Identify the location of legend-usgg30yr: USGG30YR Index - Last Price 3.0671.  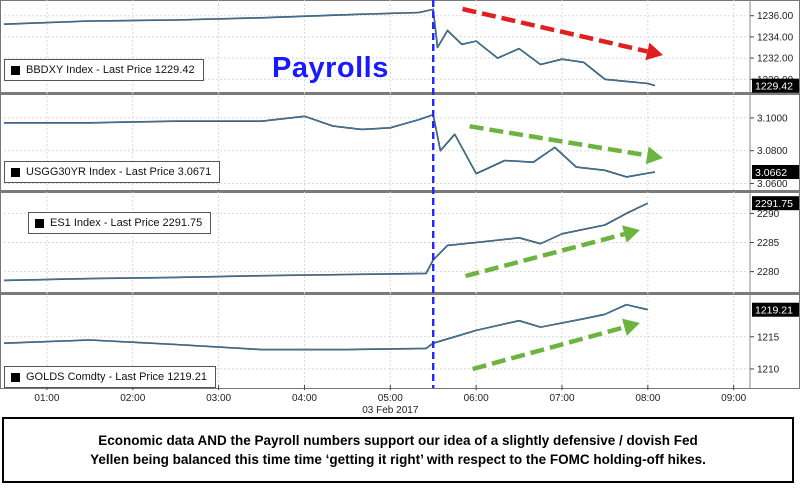
(112, 172).